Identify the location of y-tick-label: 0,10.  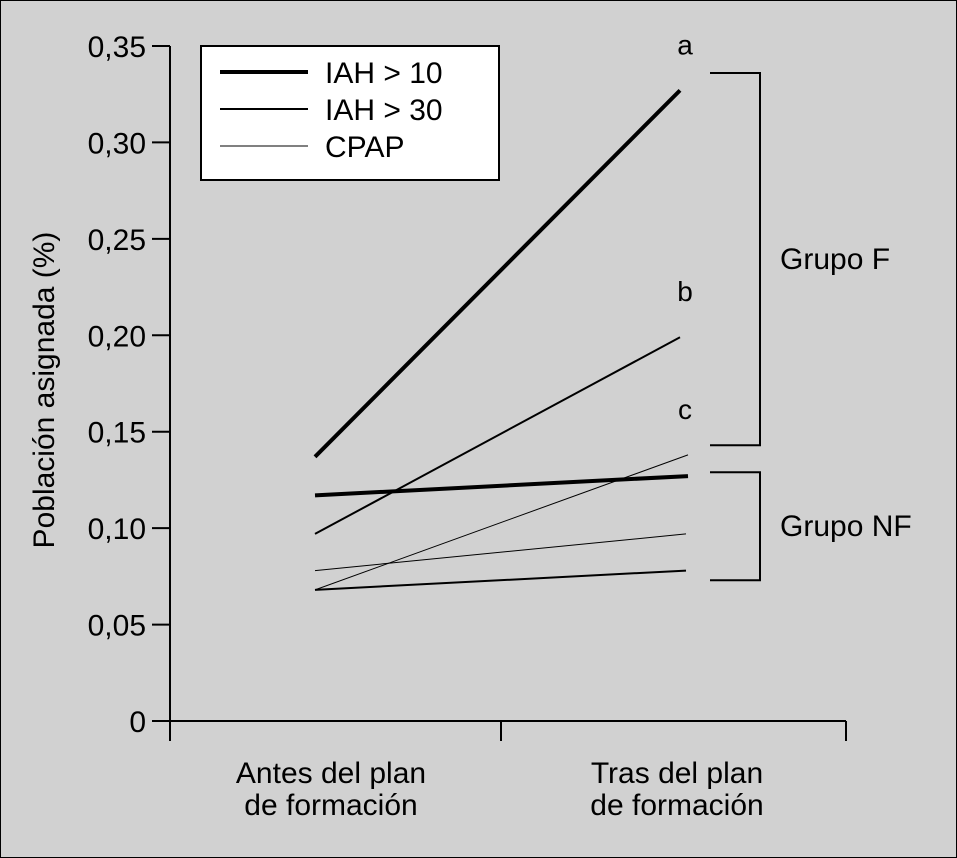
(117, 529).